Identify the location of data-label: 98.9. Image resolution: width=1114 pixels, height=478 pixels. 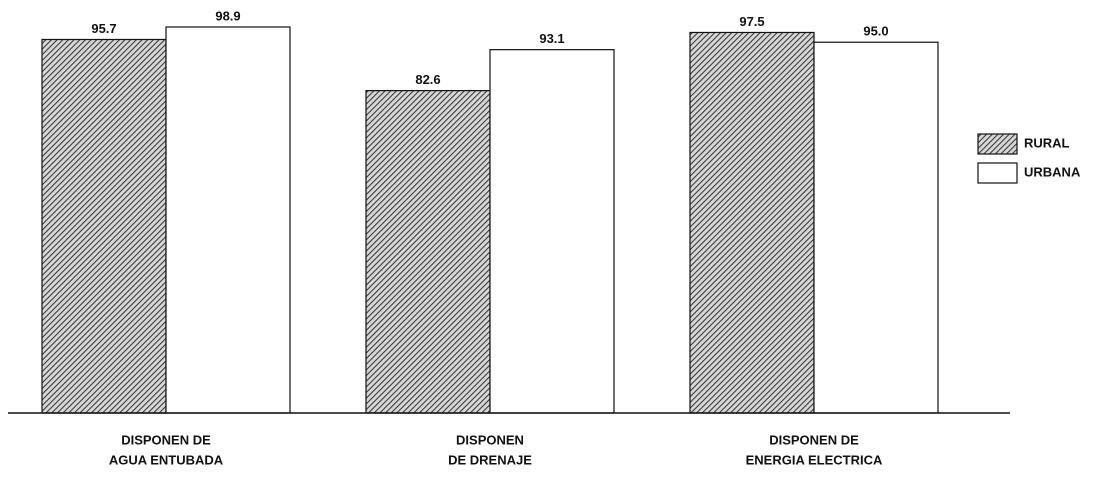
(227, 15).